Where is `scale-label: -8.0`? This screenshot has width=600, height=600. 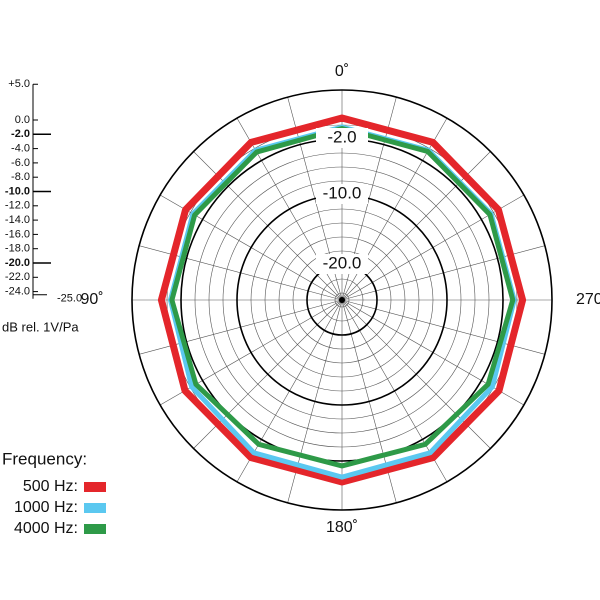 scale-label: -8.0 is located at coordinates (20, 177).